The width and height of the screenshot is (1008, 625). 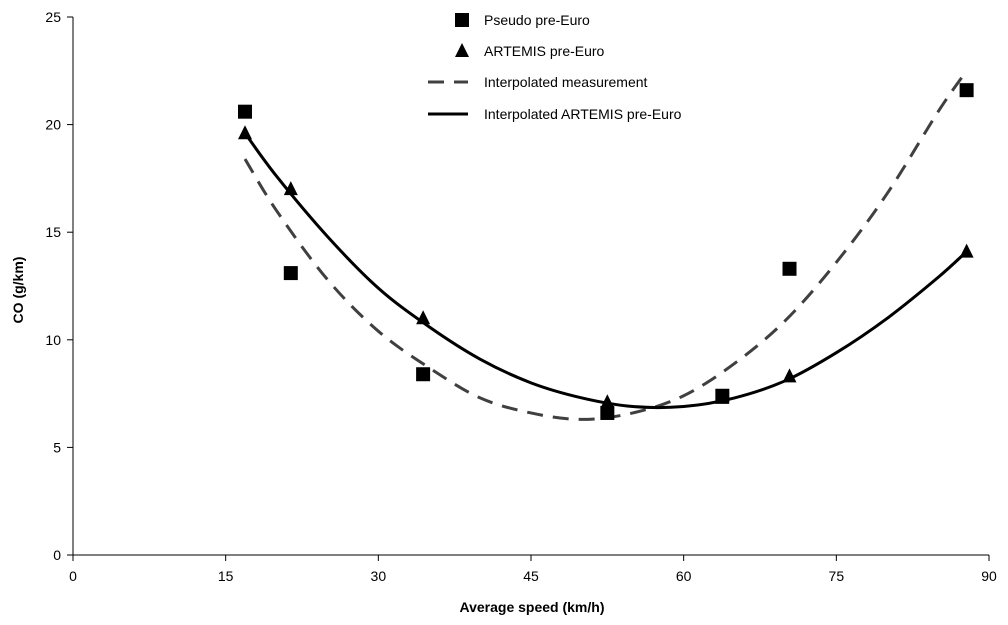 I want to click on x-tick-label: 30, so click(x=379, y=576).